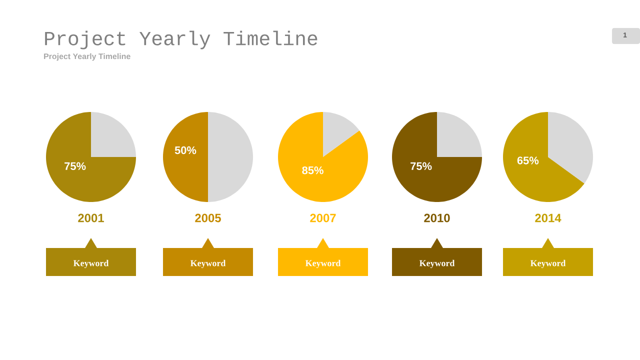 Image resolution: width=640 pixels, height=360 pixels. I want to click on data-label: 65%, so click(528, 160).